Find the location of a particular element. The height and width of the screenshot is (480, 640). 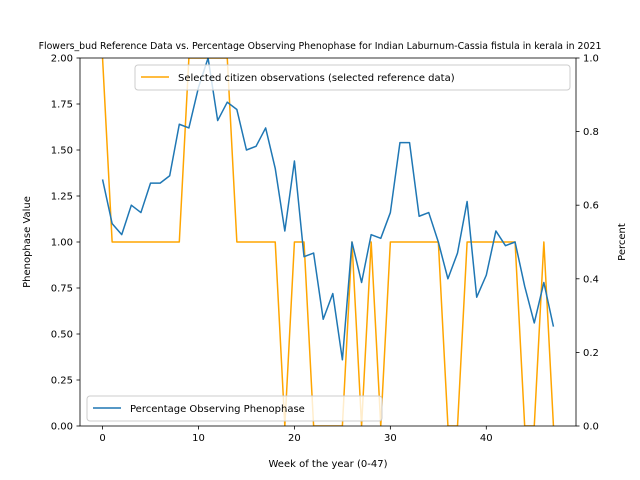

right-y-axis-label: Percent is located at coordinates (622, 242).